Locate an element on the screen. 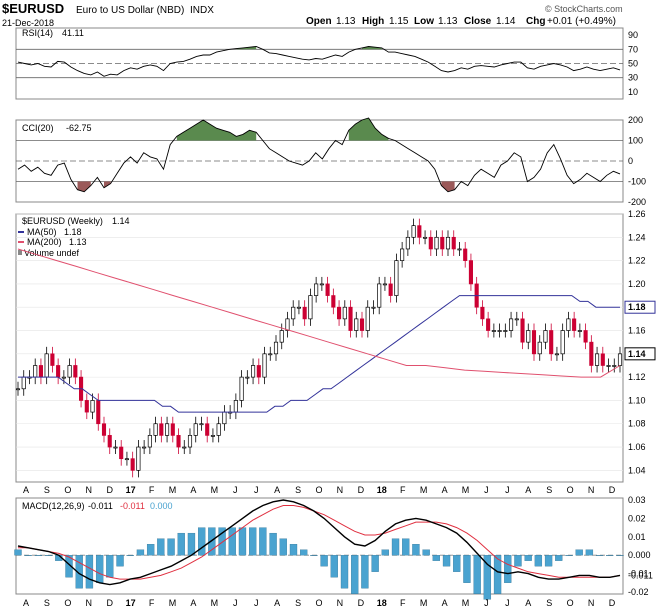 The width and height of the screenshot is (670, 611). cci-positive-fill is located at coordinates (216, 130).